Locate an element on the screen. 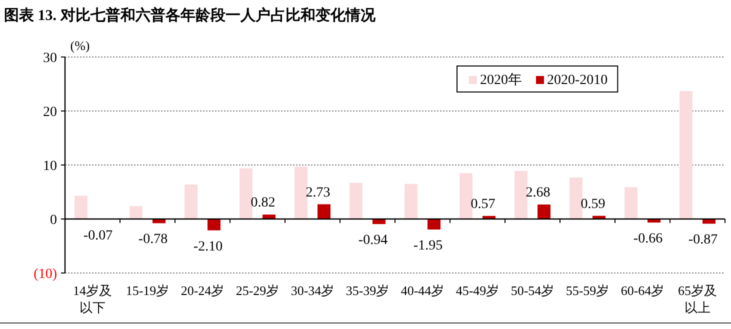 This screenshot has width=731, height=329. data-label: 2.68 is located at coordinates (538, 193).